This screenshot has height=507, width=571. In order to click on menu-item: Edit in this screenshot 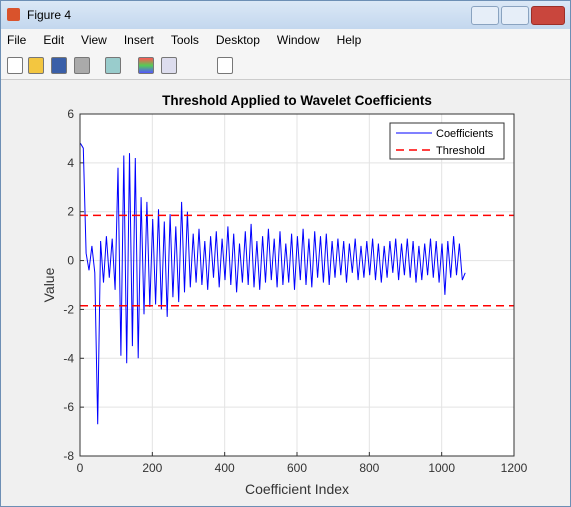, I will do `click(54, 40)`.